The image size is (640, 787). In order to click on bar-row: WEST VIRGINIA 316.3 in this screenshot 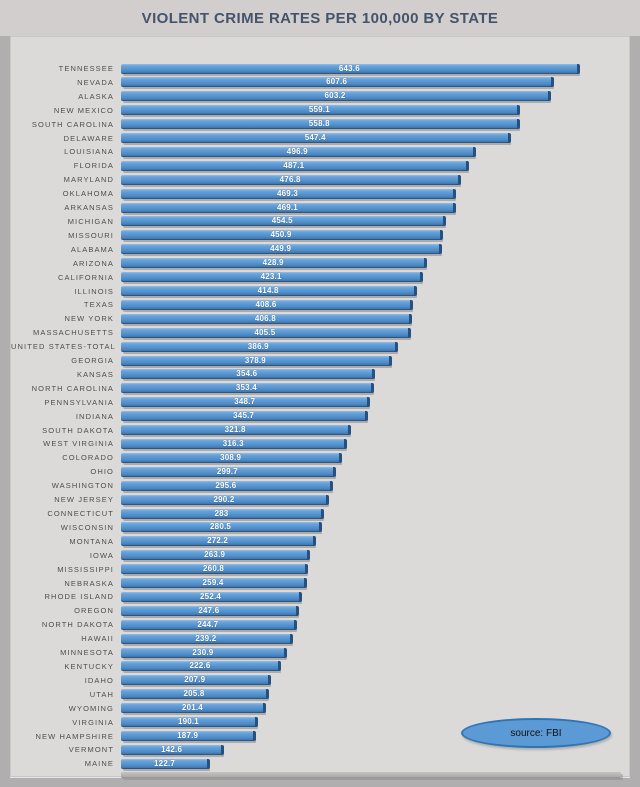, I will do `click(319, 443)`.